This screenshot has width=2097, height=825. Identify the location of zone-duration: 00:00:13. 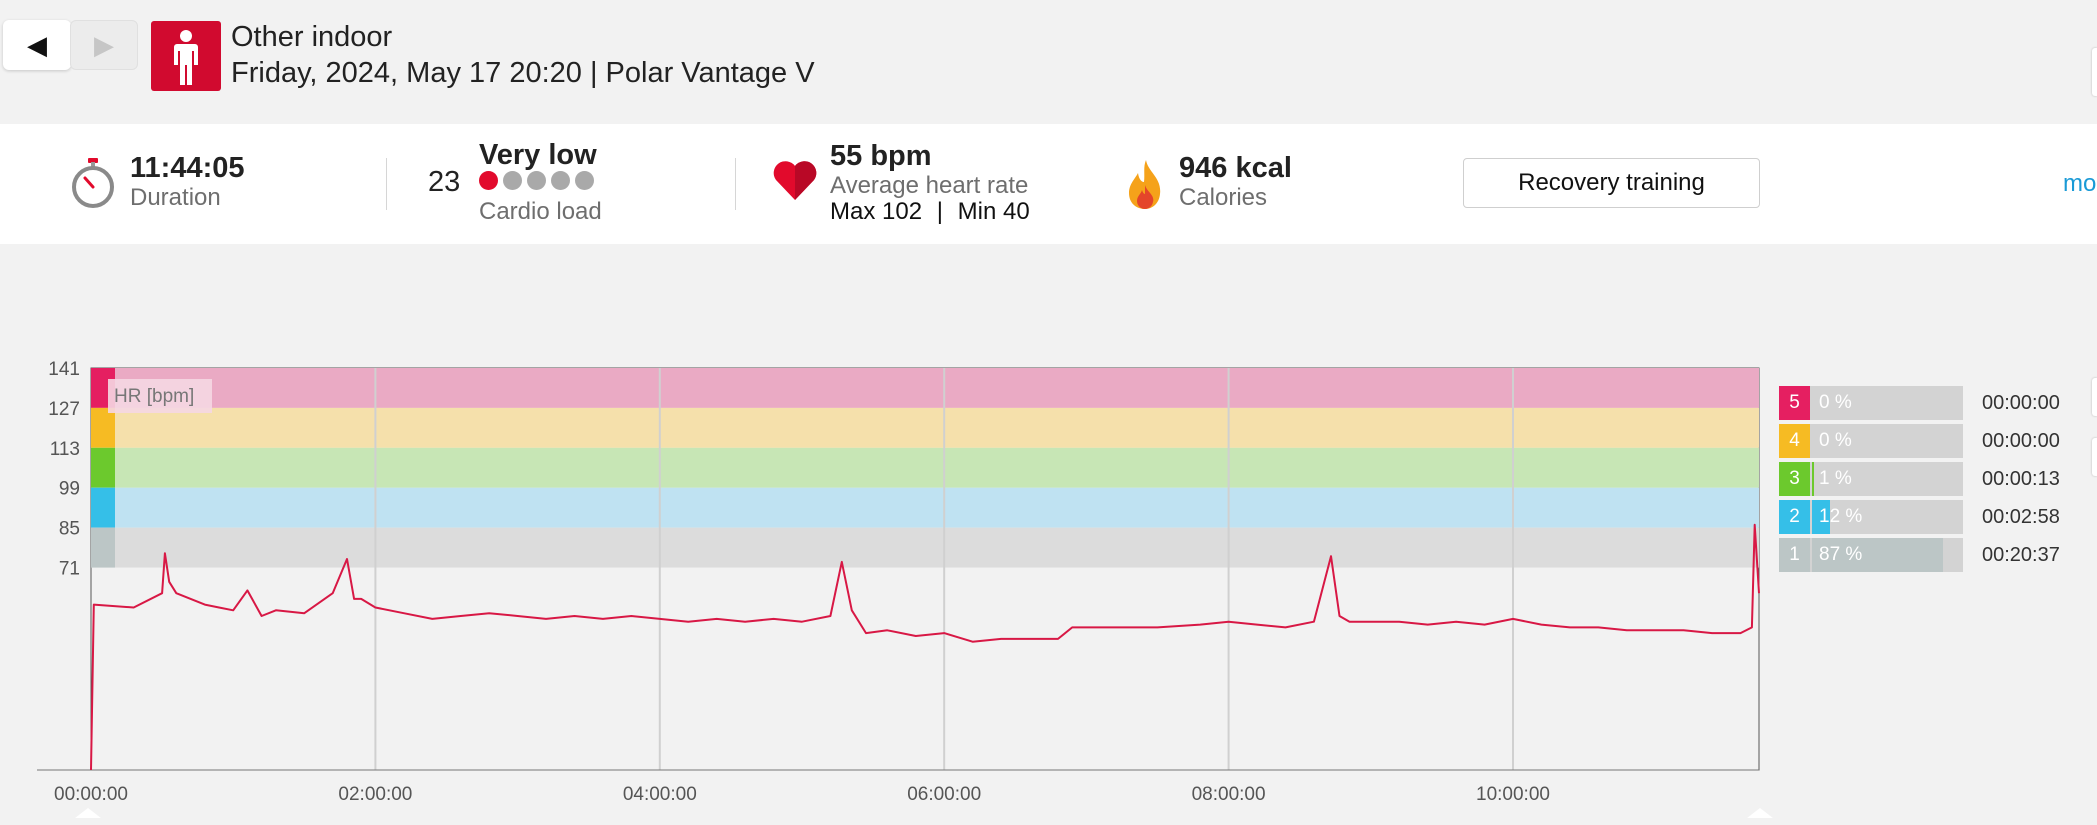
(2021, 479).